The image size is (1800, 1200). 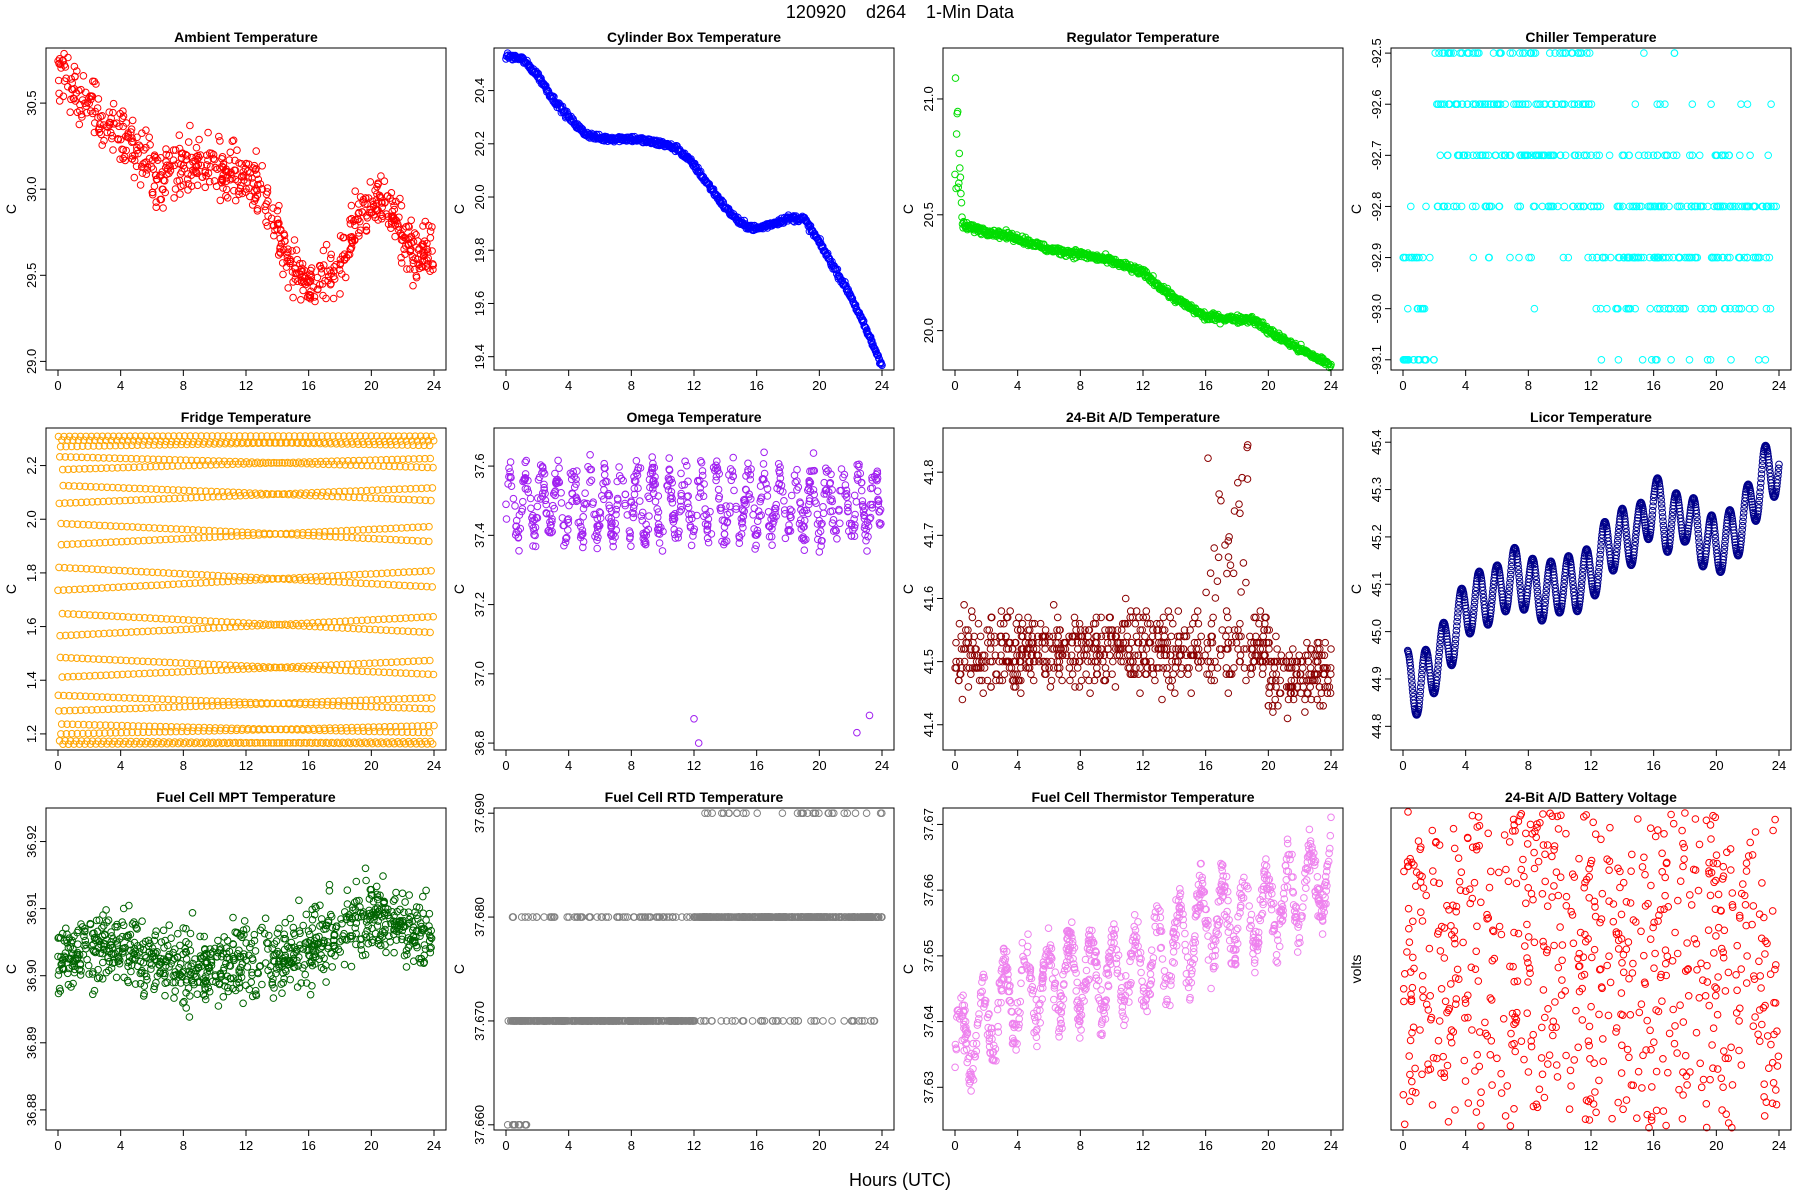 What do you see at coordinates (908, 209) in the screenshot?
I see `y-axis-label: C` at bounding box center [908, 209].